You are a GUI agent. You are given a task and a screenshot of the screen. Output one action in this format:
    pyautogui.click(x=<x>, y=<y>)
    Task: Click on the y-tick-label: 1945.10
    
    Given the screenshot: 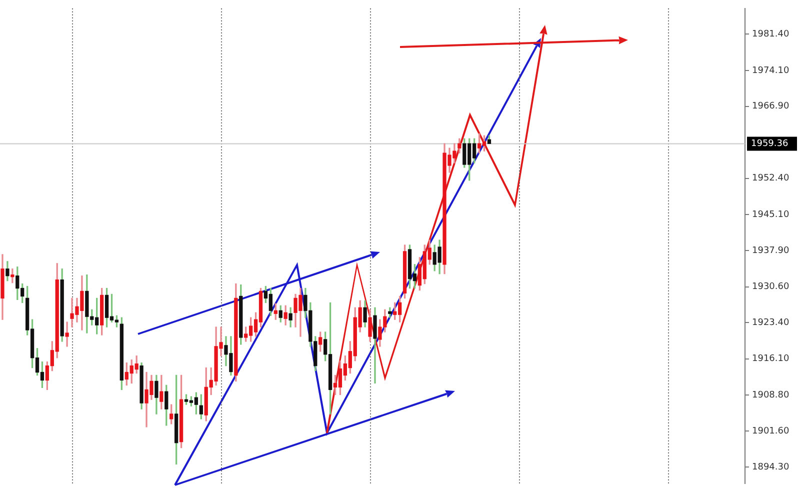 What is the action you would take?
    pyautogui.click(x=771, y=215)
    